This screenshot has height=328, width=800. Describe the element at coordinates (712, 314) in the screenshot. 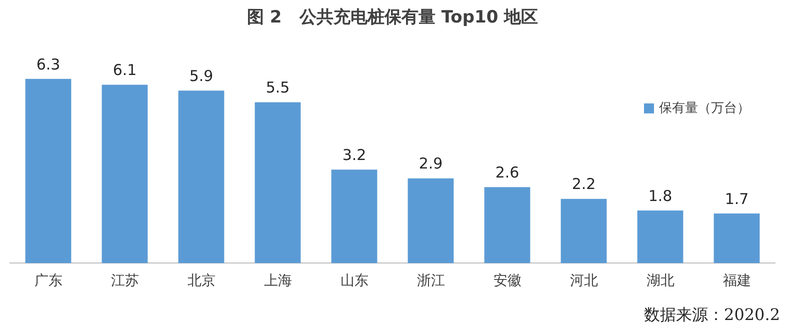

I see `source-note: 数据来源：2020.2` at that location.